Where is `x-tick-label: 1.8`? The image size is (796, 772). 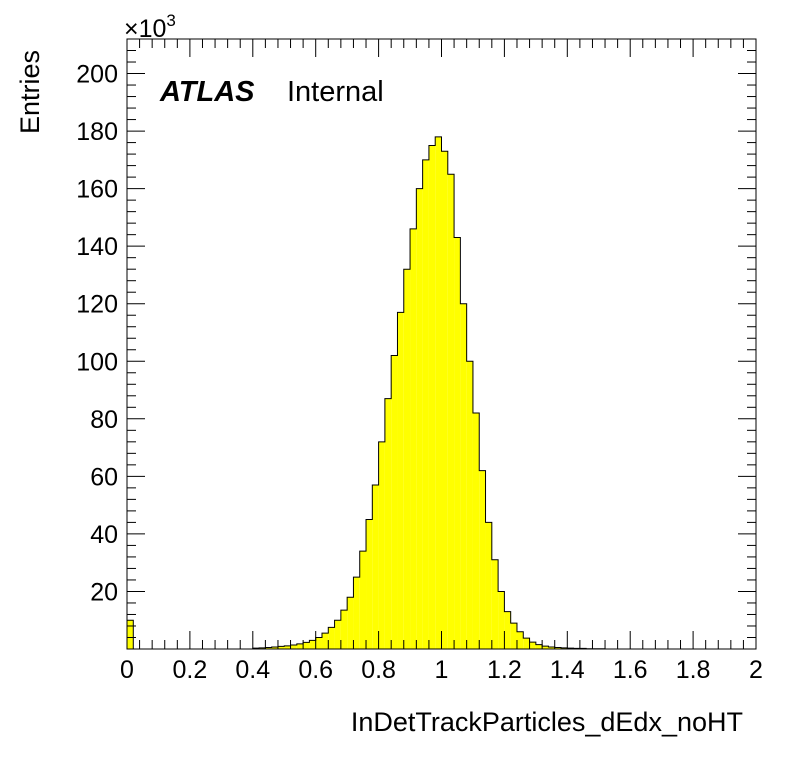
x-tick-label: 1.8 is located at coordinates (693, 670).